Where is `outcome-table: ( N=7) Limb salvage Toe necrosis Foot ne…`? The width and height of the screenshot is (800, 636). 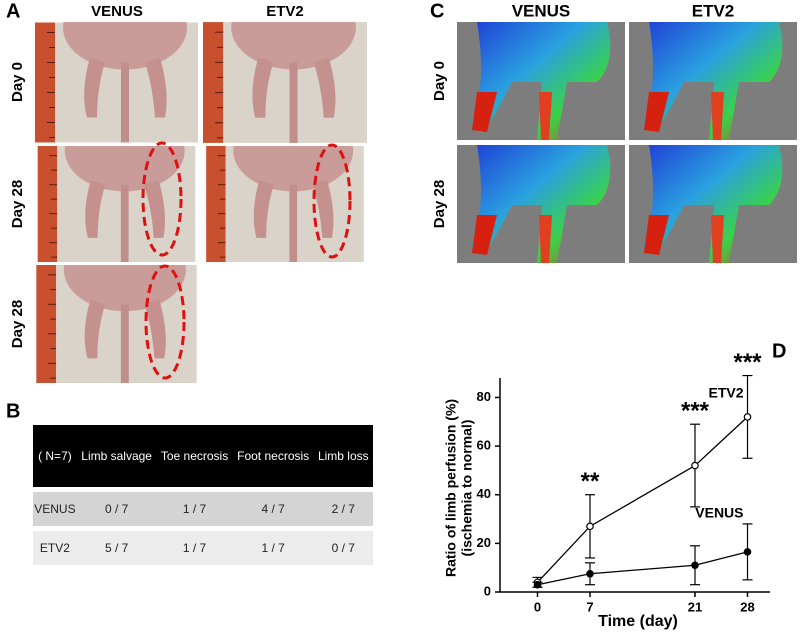
outcome-table: ( N=7) Limb salvage Toe necrosis Foot ne… is located at coordinates (203, 495).